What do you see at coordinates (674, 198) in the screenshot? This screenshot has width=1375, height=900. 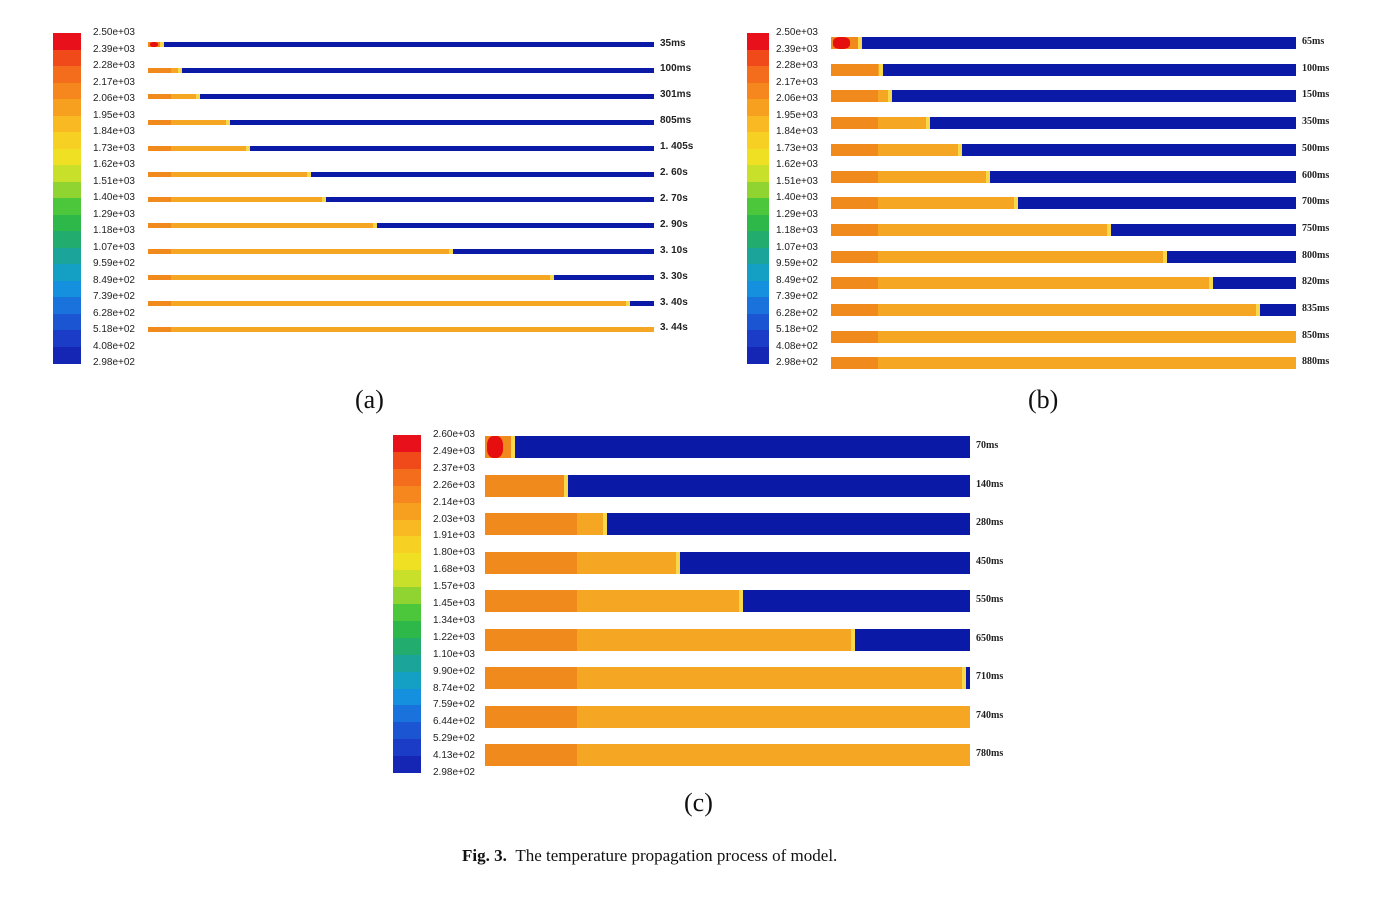 I see `time-label: 2. 70s` at bounding box center [674, 198].